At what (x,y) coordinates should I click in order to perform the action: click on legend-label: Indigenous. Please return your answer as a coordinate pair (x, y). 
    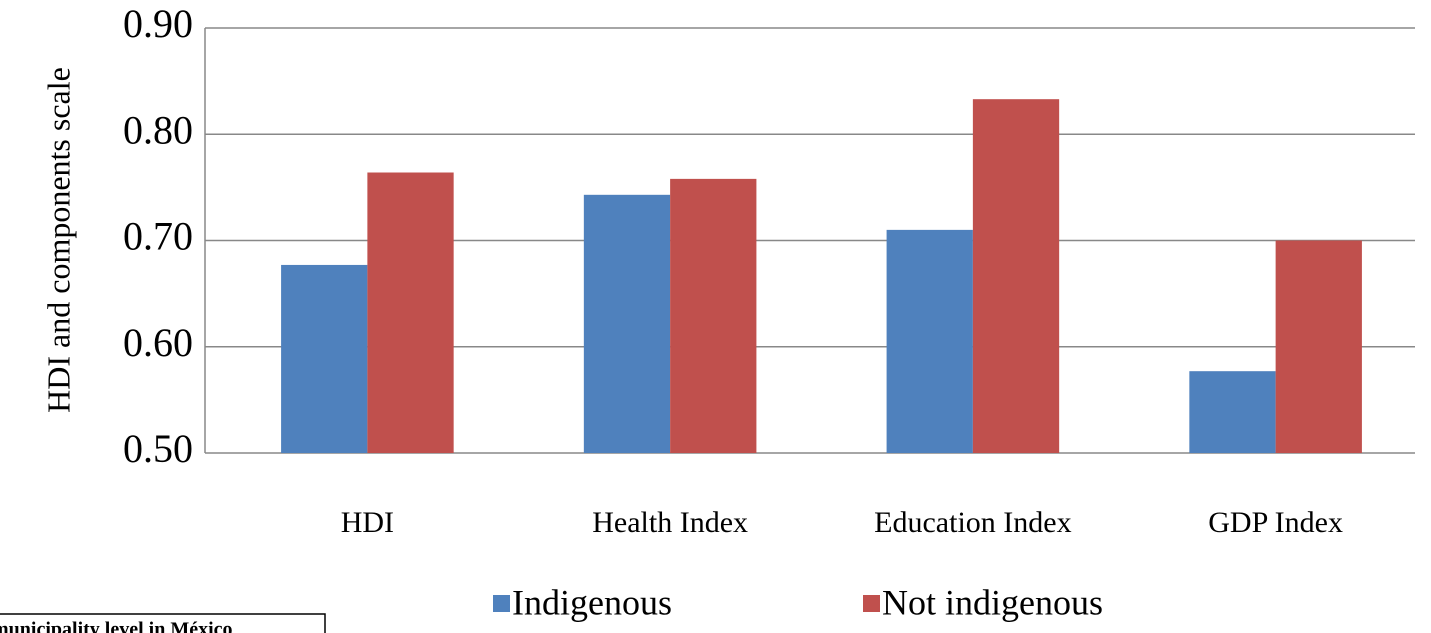
    Looking at the image, I should click on (592, 602).